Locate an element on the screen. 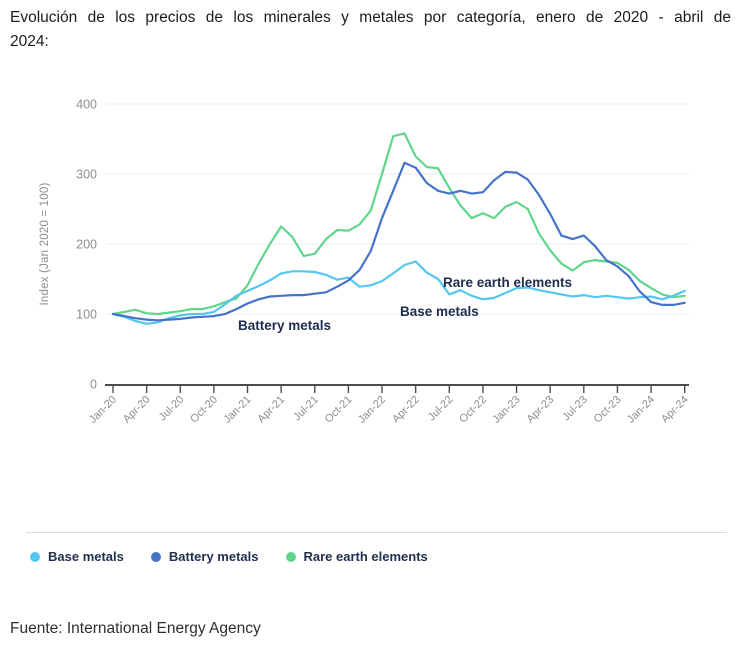 This screenshot has height=646, width=742. x-tick-label: Jul-23 is located at coordinates (575, 409).